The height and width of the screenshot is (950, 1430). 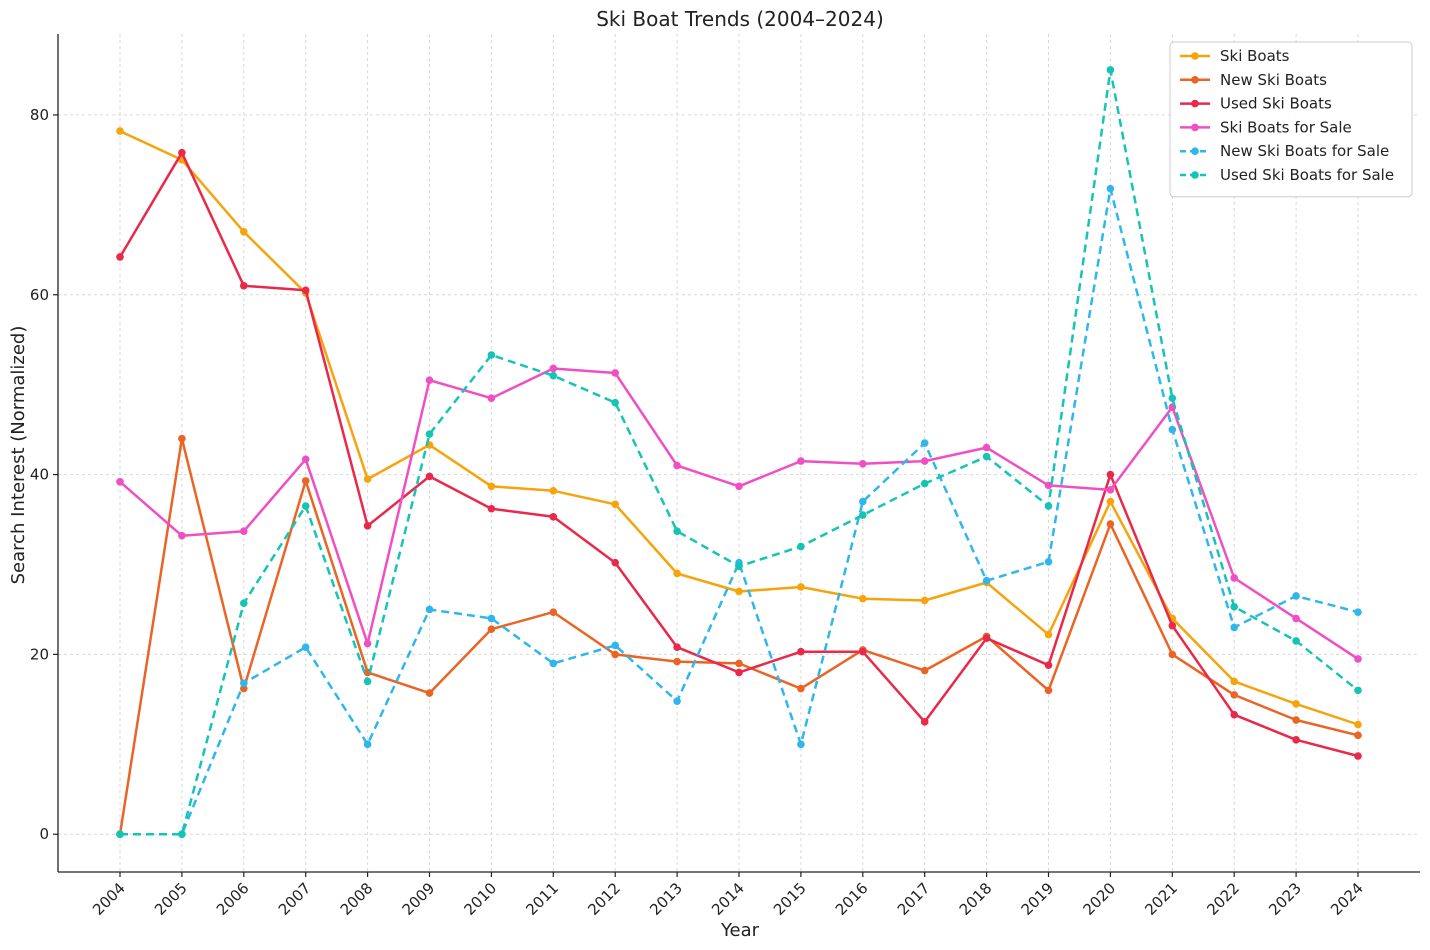 What do you see at coordinates (553, 517) in the screenshot?
I see `point-used-ski-boats-2011` at bounding box center [553, 517].